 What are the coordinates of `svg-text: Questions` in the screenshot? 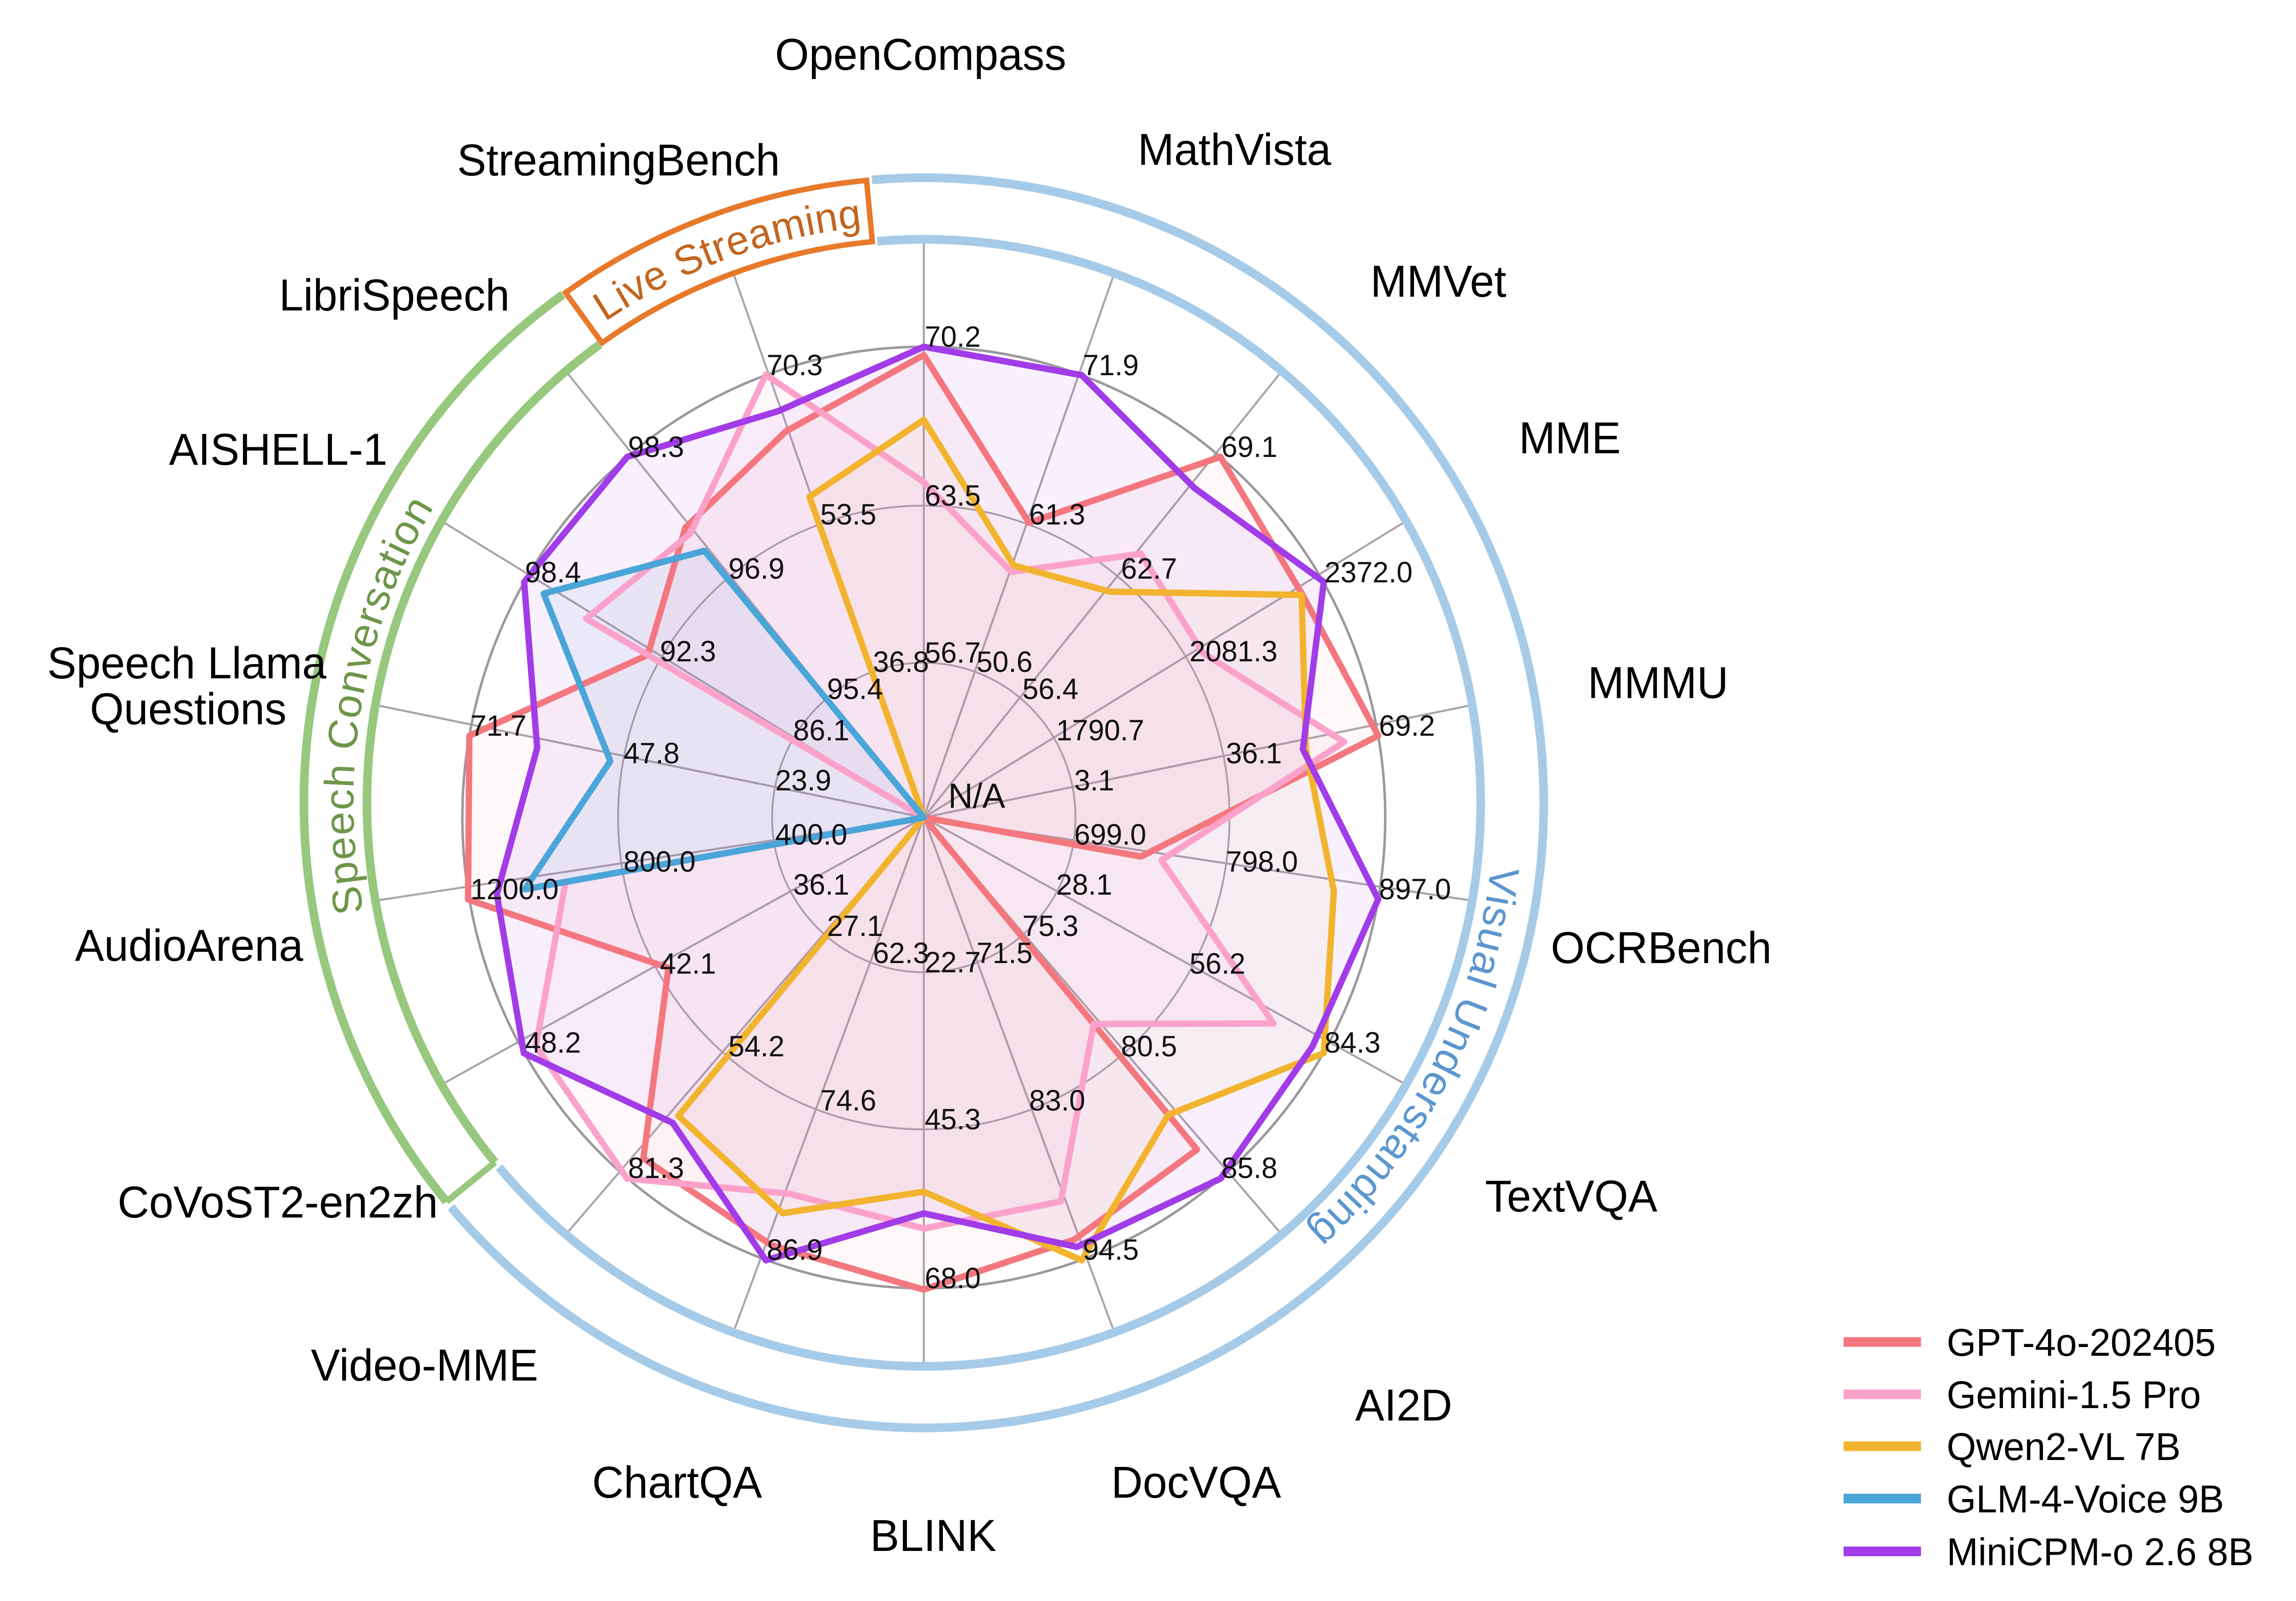 It's located at (189, 709).